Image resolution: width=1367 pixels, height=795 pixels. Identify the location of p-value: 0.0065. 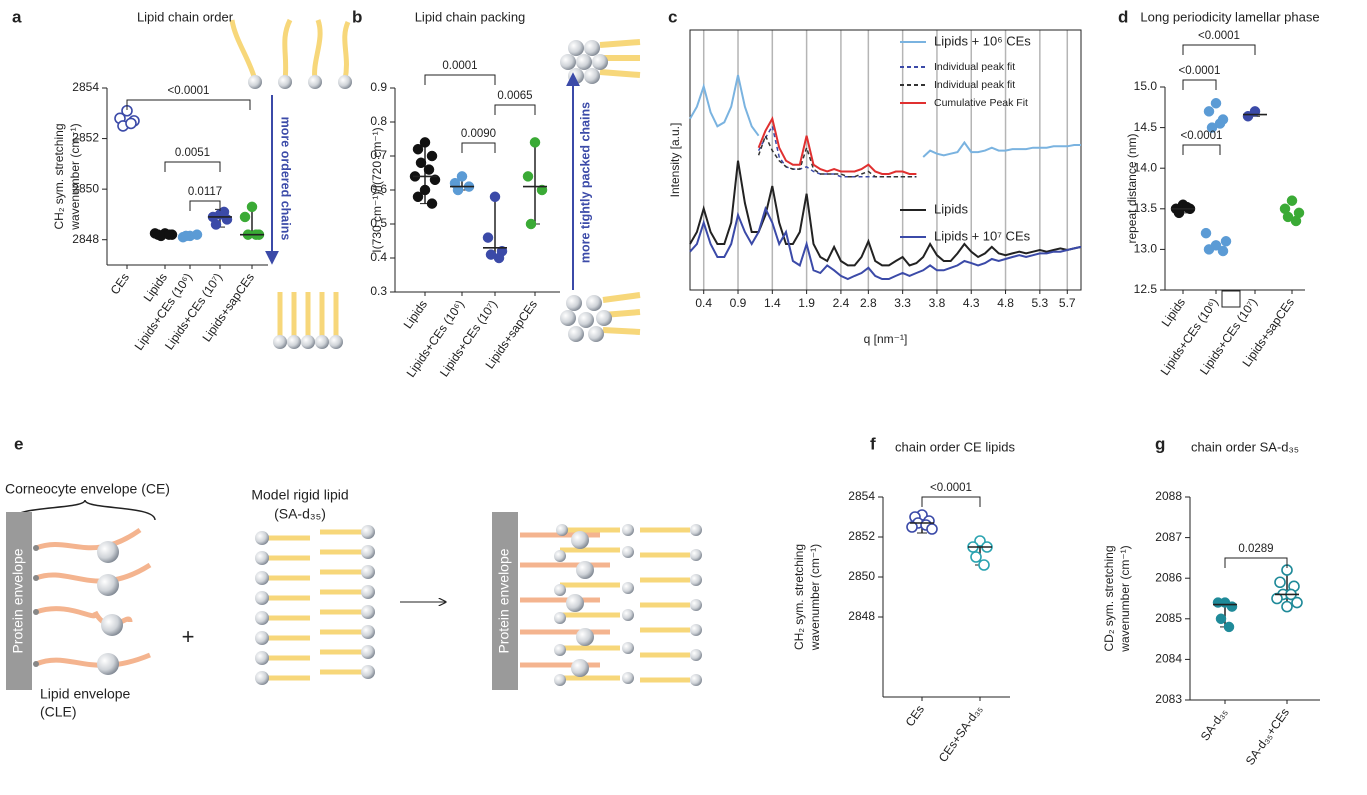
(514, 96).